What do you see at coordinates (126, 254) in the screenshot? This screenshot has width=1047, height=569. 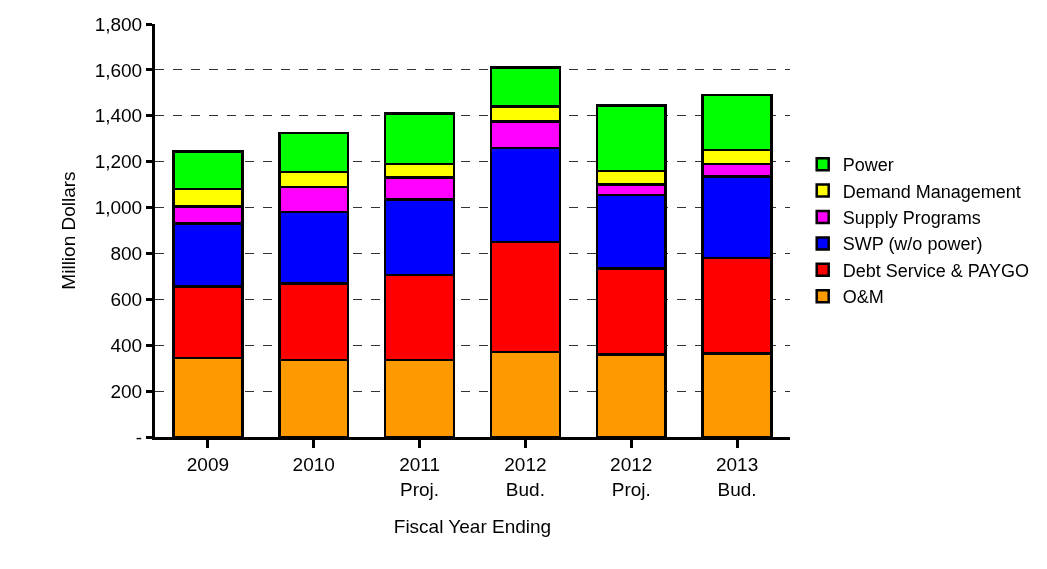 I see `y-tick-label: 800` at bounding box center [126, 254].